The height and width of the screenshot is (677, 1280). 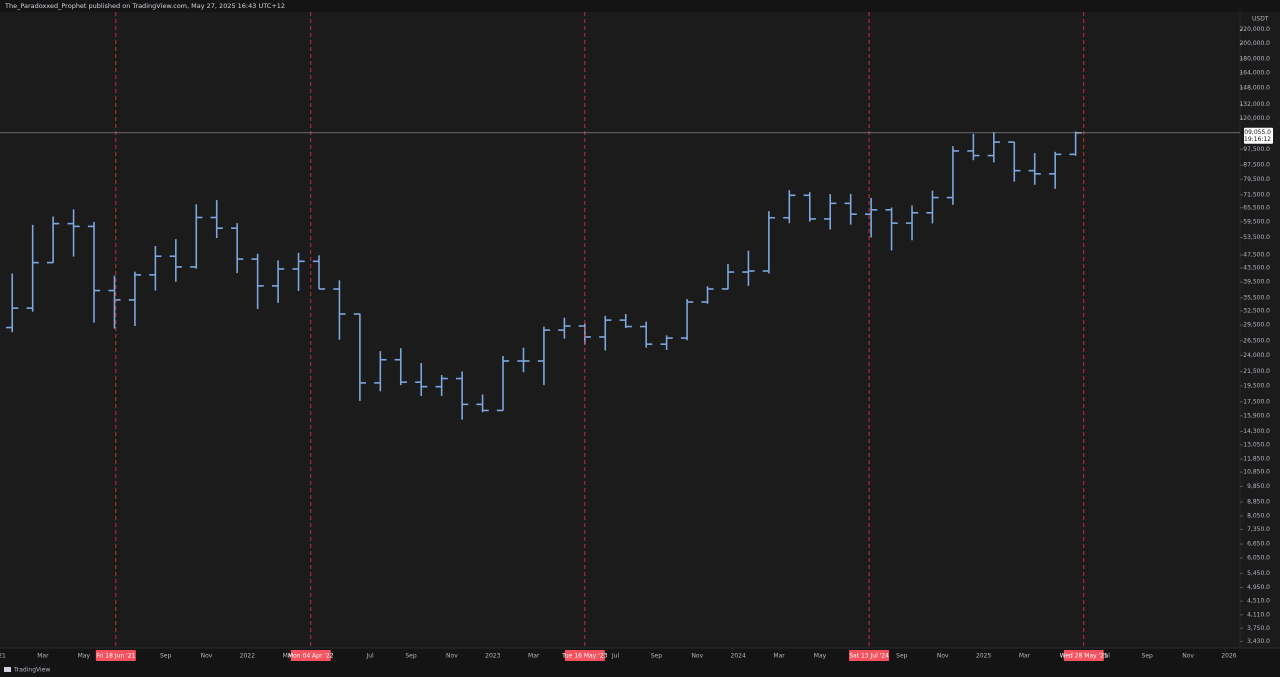 What do you see at coordinates (1258, 544) in the screenshot?
I see `y-tick-label: 6,650.0` at bounding box center [1258, 544].